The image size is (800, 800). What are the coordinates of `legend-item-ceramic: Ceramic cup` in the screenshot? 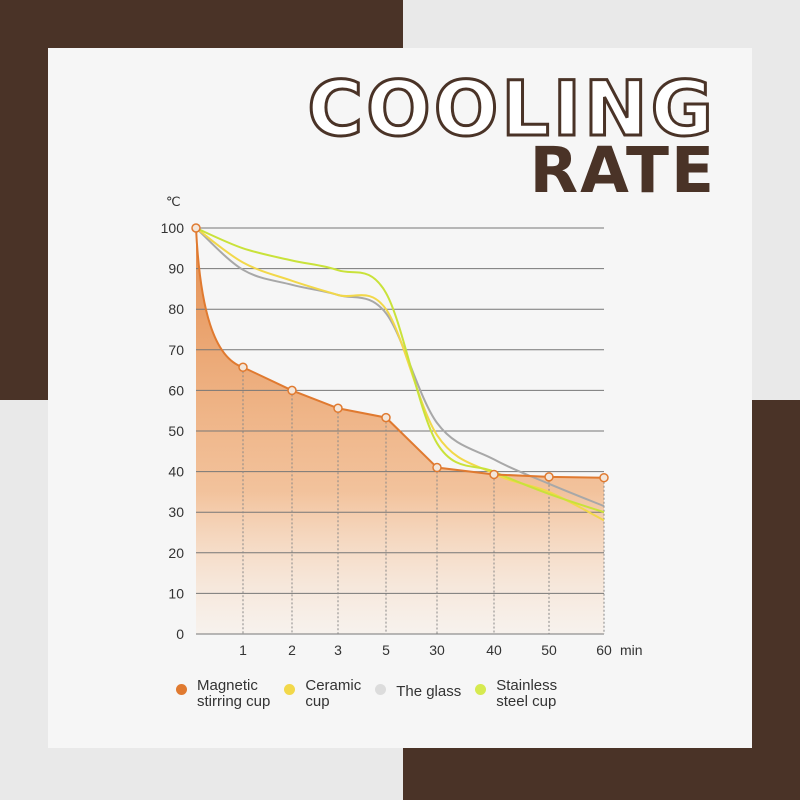 It's located at (322, 694).